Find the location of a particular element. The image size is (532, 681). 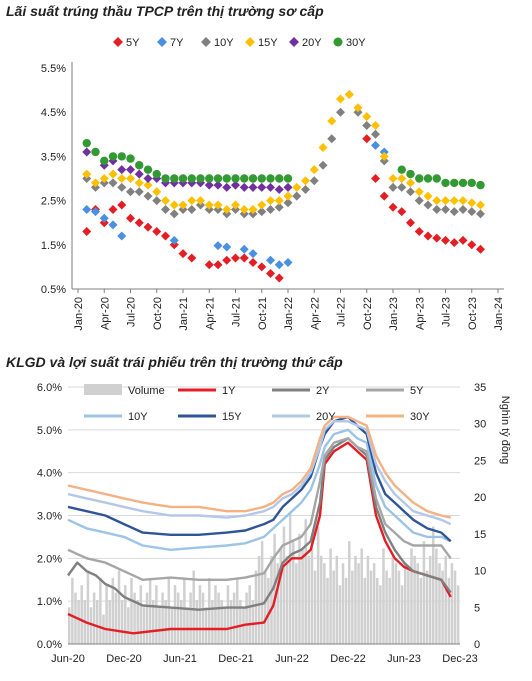

legend-item-10y: 10Y is located at coordinates (217, 43).